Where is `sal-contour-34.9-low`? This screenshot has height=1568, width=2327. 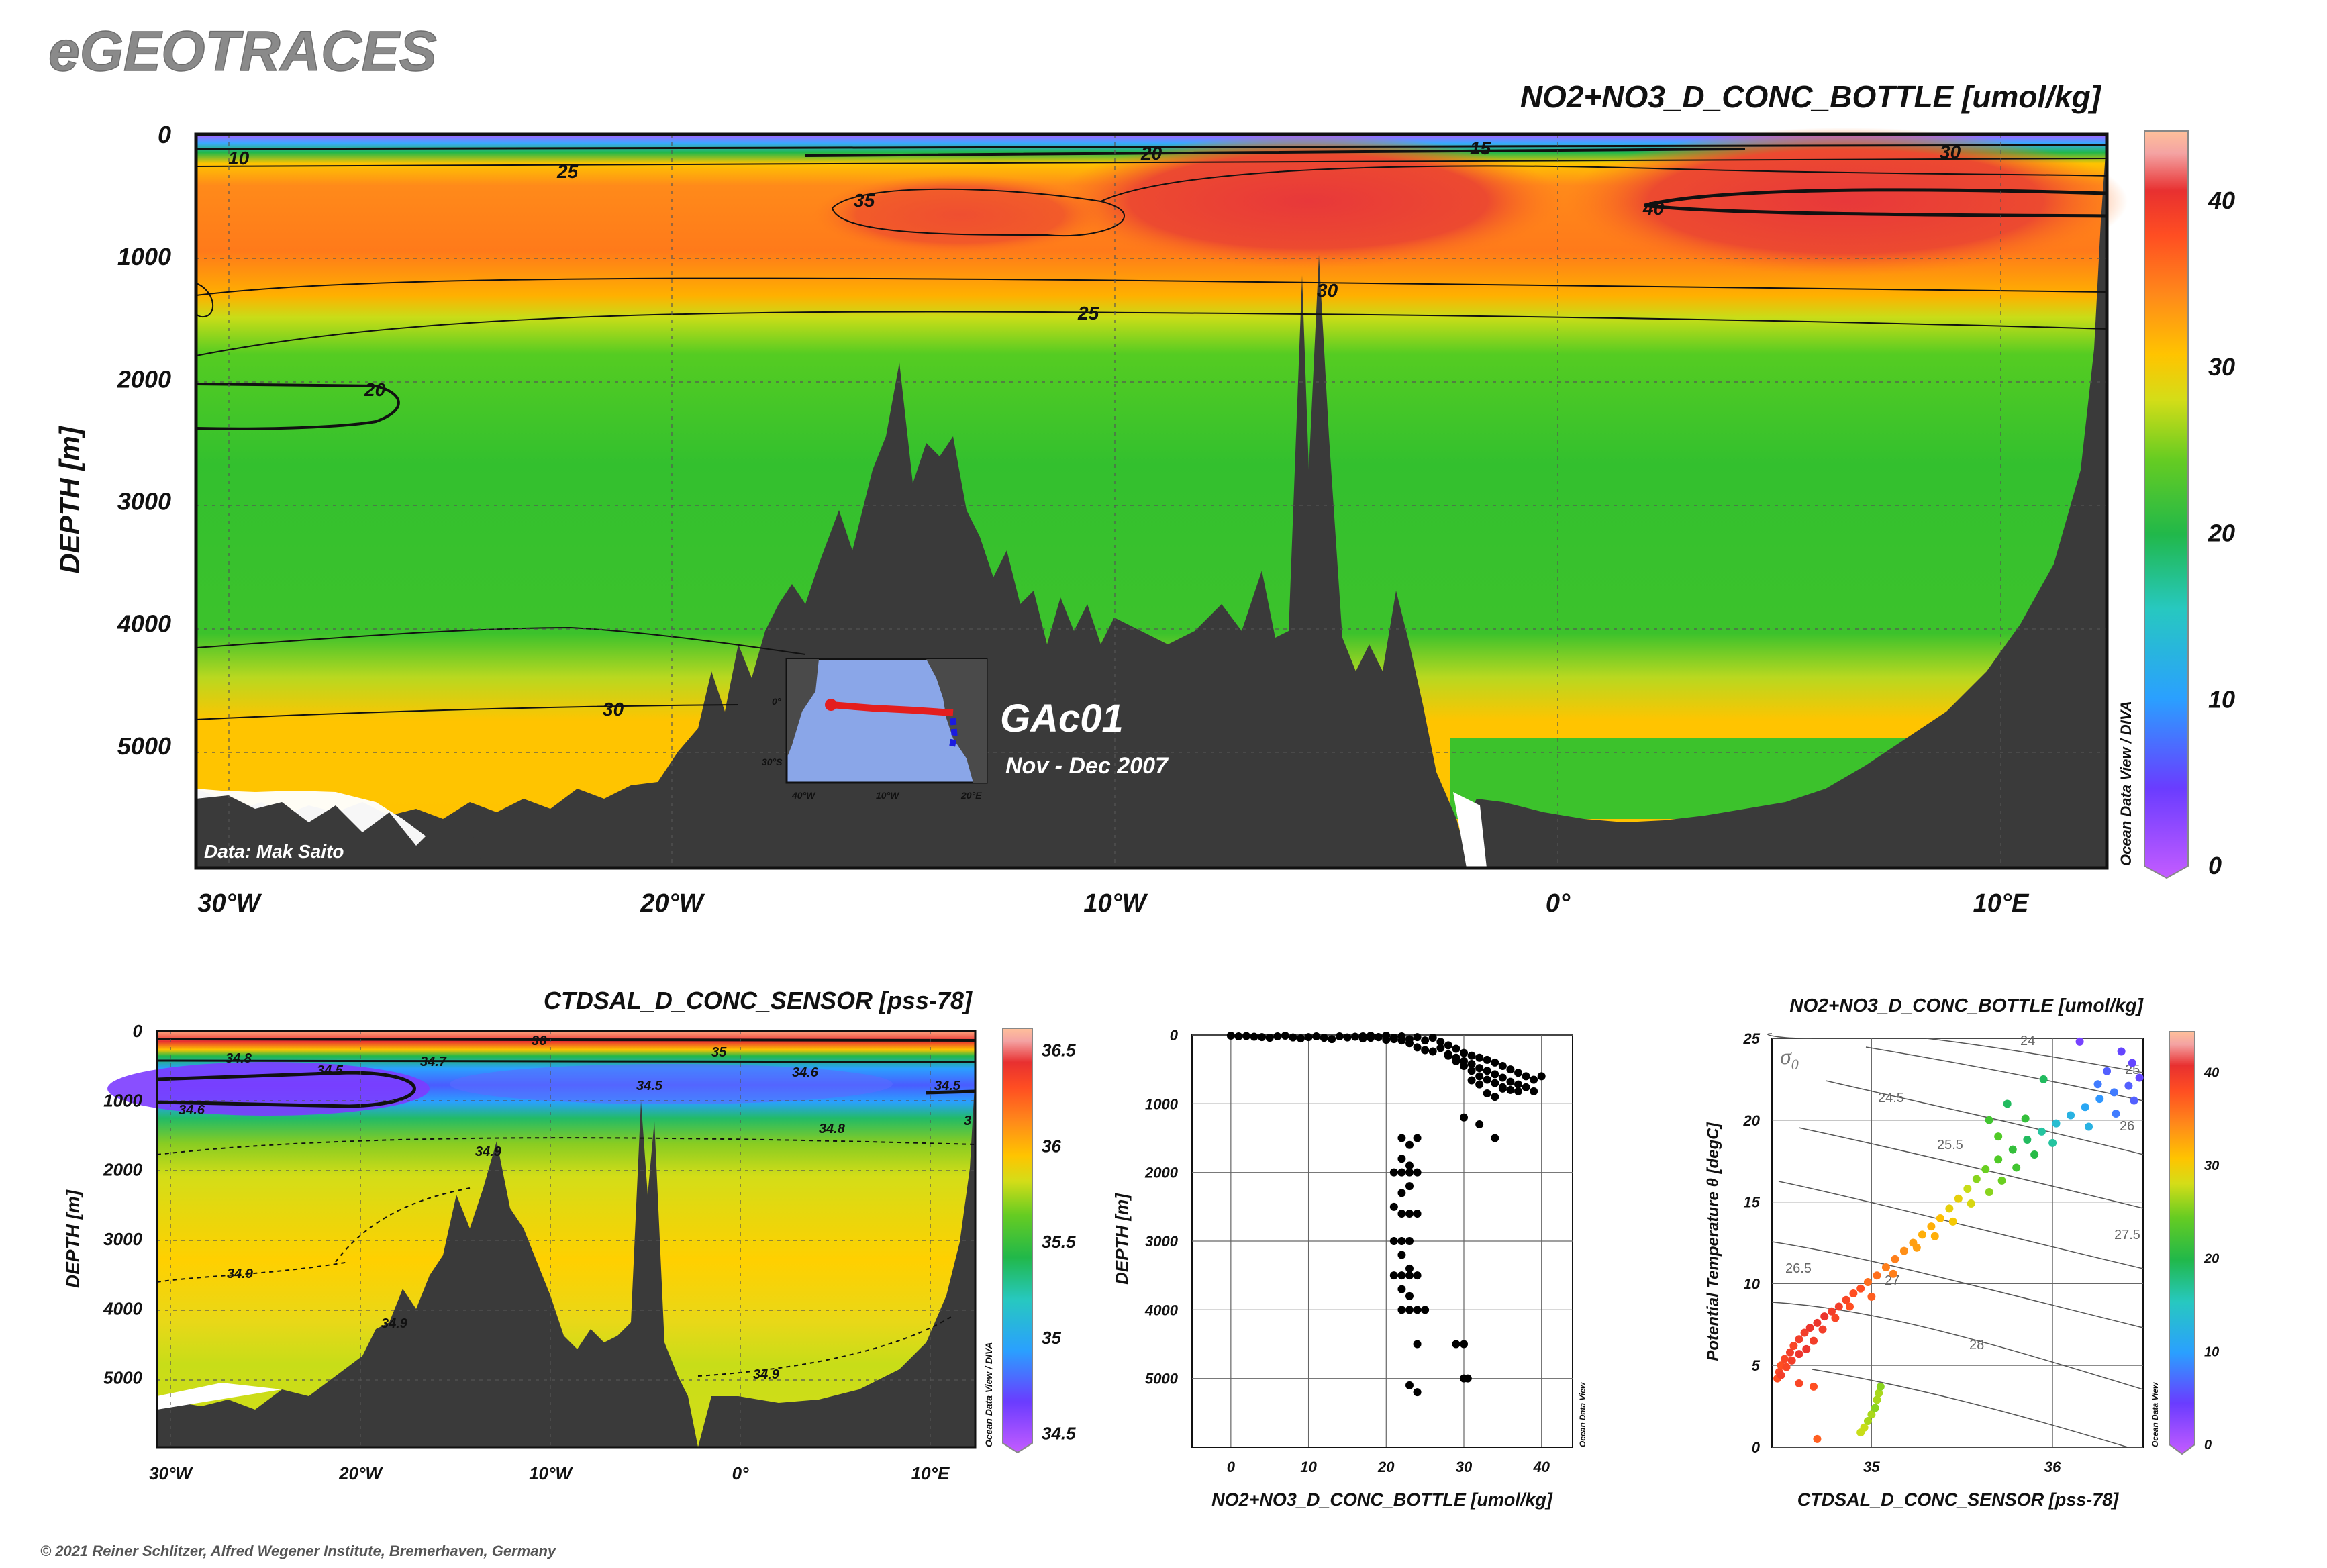 sal-contour-34.9-low is located at coordinates (253, 1272).